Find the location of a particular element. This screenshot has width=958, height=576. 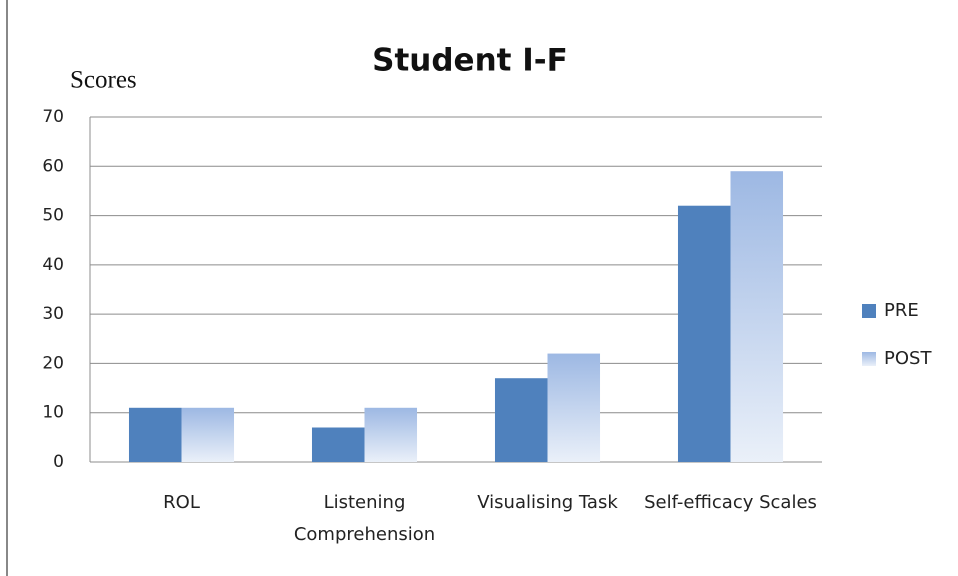

y-tick-label: 30 is located at coordinates (53, 314).